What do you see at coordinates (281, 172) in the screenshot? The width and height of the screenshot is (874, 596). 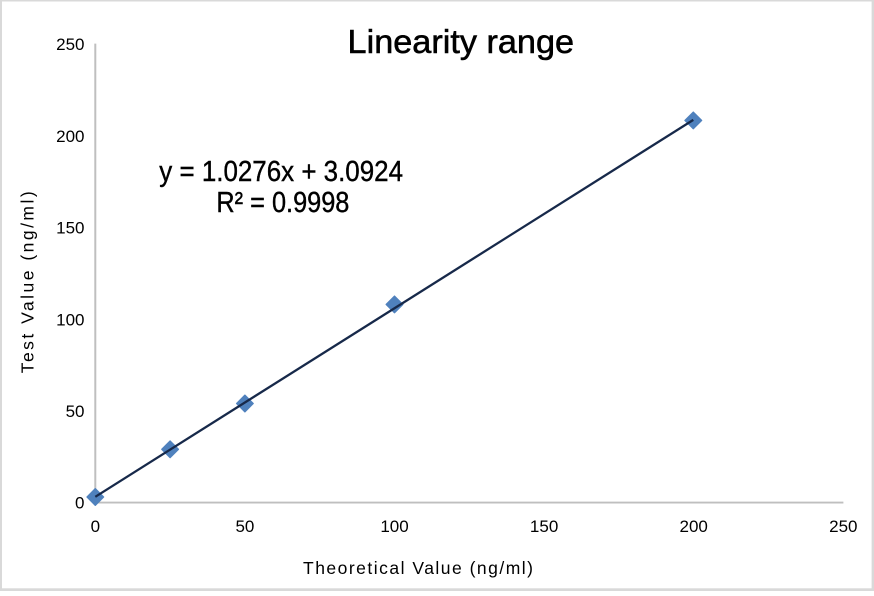 I see `svg-text: y = 1.0276x + 3.0924` at bounding box center [281, 172].